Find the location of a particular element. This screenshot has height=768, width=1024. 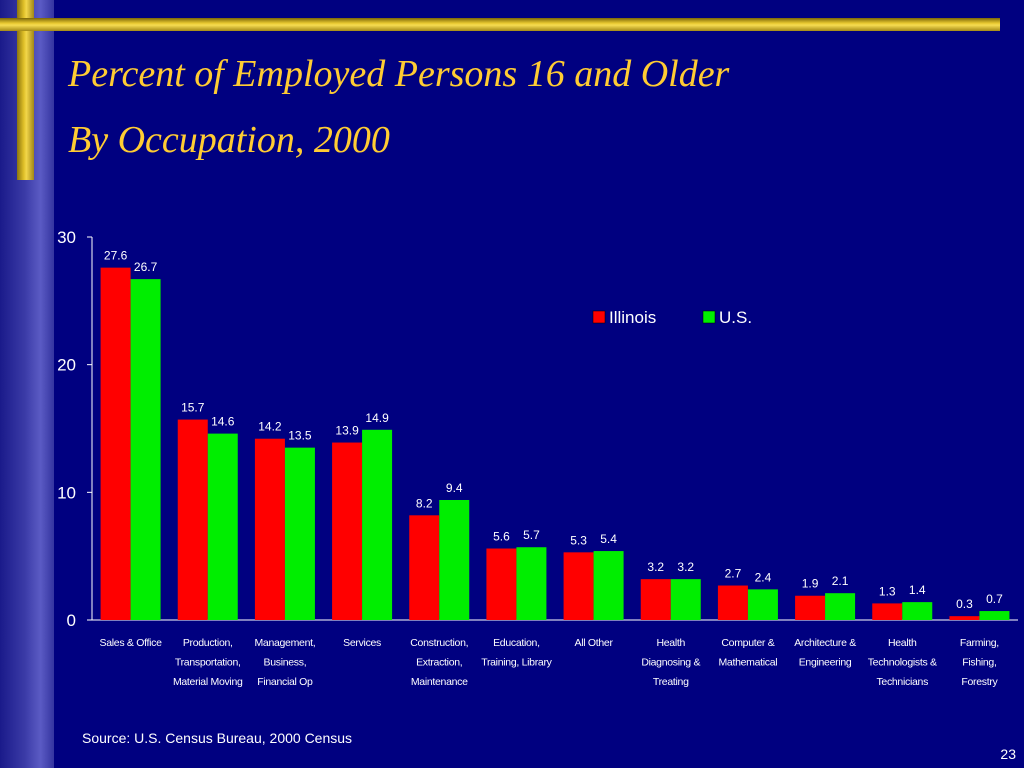

data-label: 0.3 is located at coordinates (964, 604).